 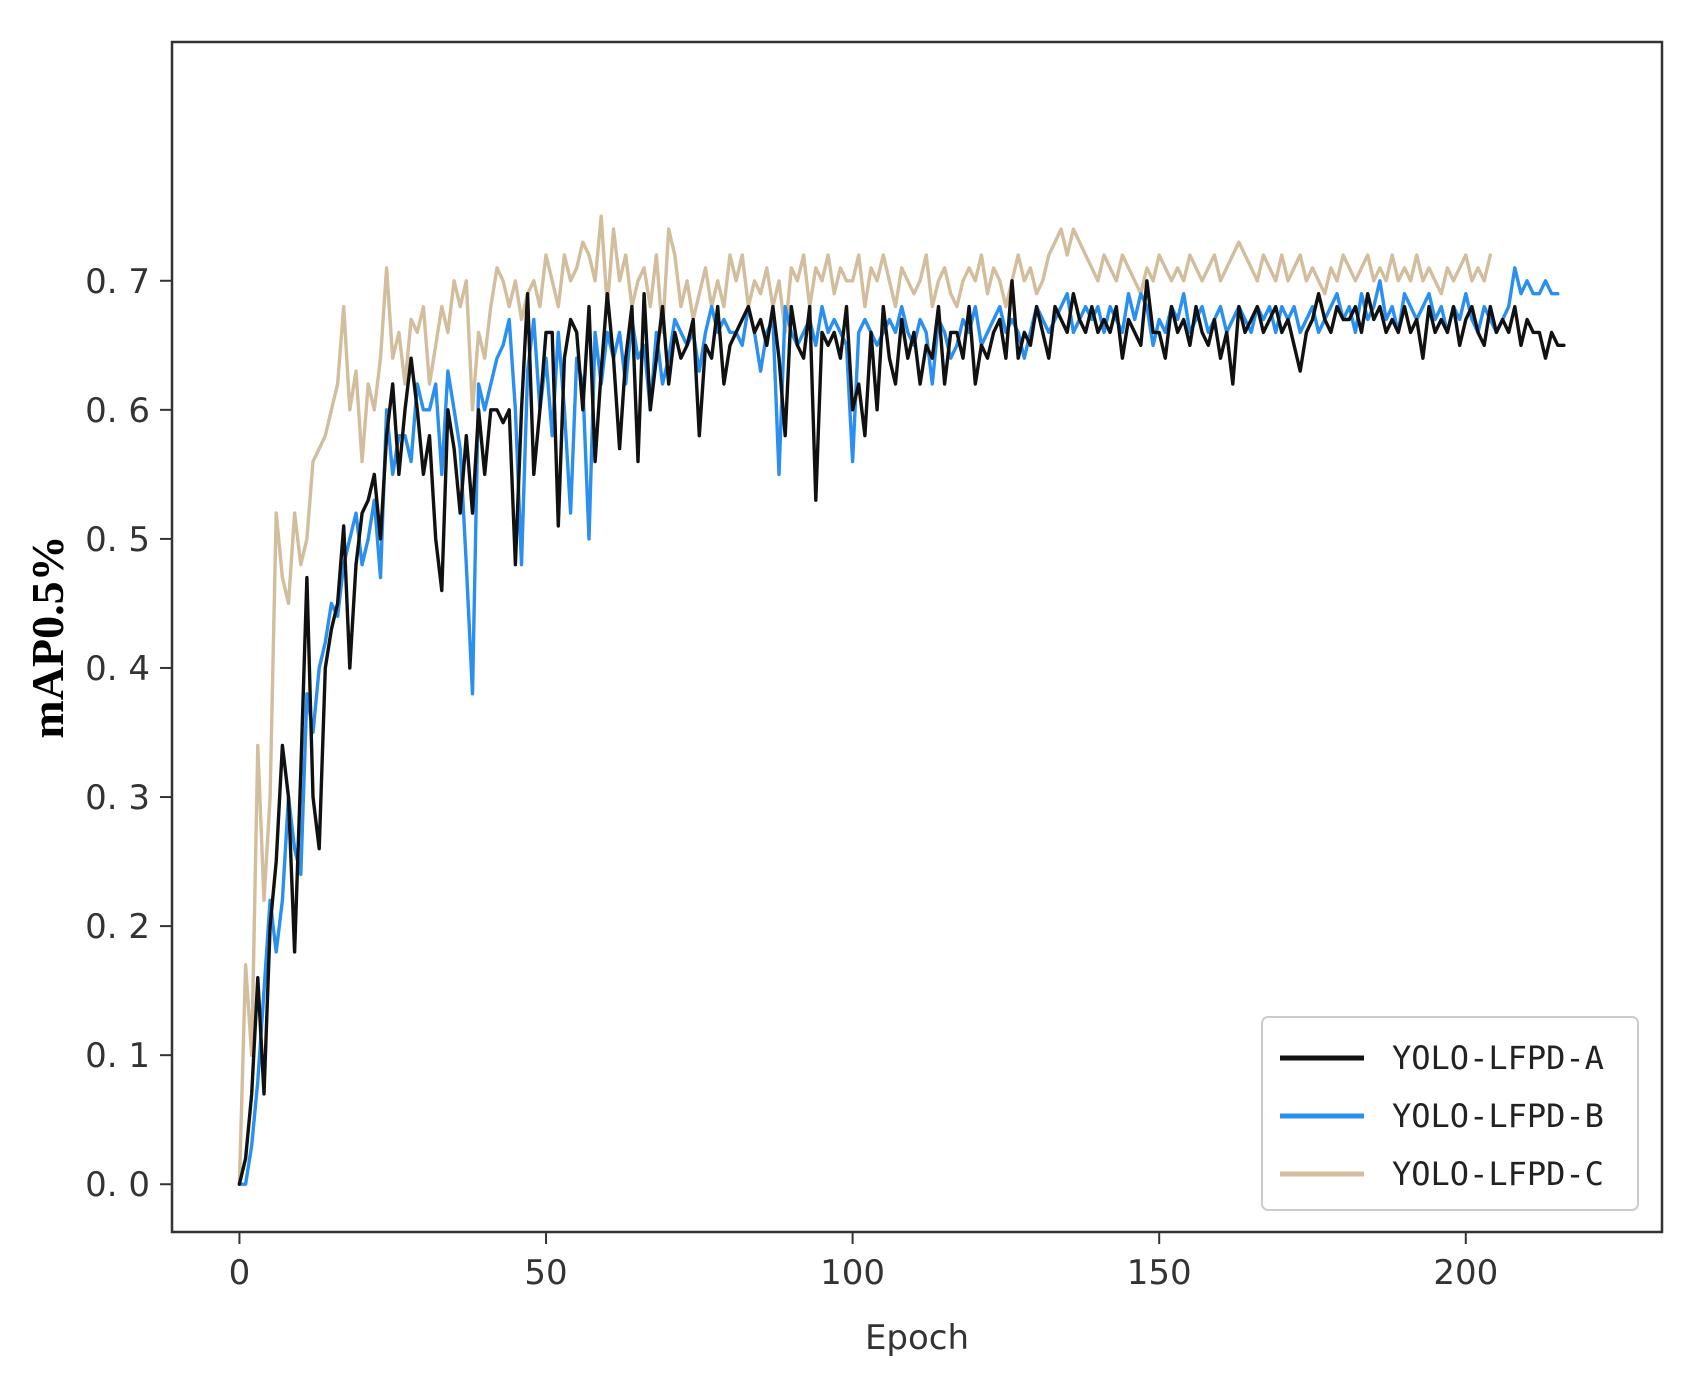 I want to click on legend-box, so click(x=1450, y=1113).